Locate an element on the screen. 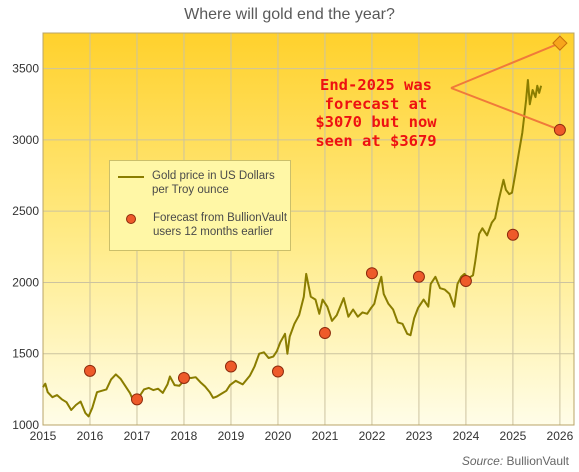 This screenshot has height=472, width=579. x-tick-label-2026: 2026 is located at coordinates (560, 436).